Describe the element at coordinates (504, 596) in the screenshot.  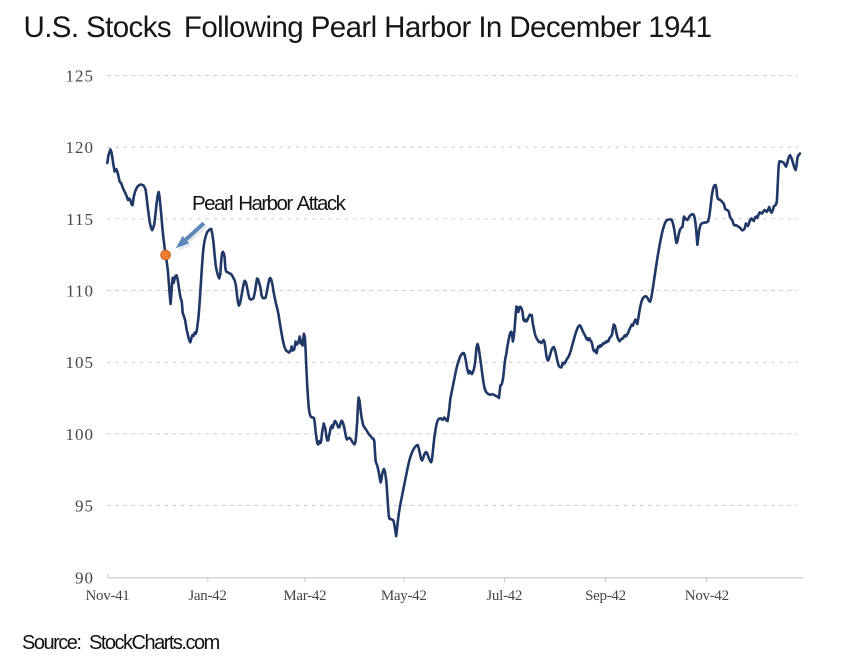
I see `svg-text: Jul-42` at that location.